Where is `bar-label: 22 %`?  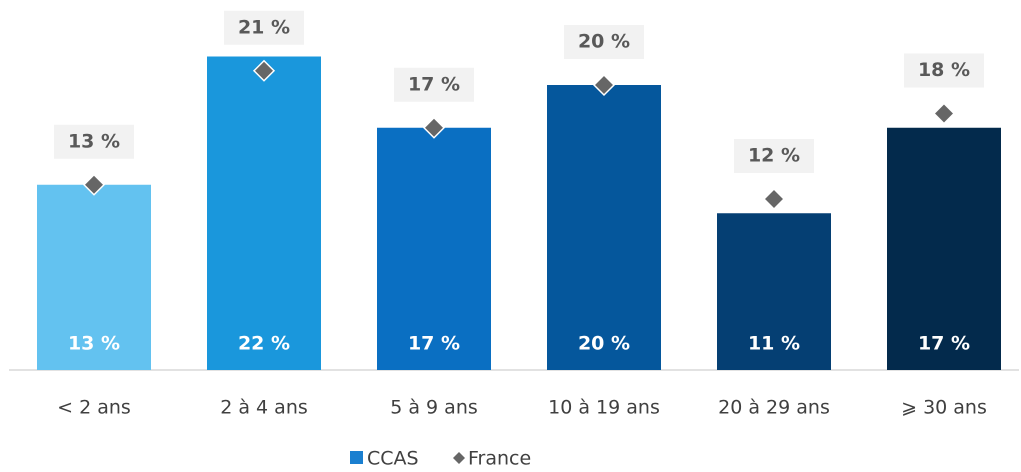
bar-label: 22 % is located at coordinates (264, 344).